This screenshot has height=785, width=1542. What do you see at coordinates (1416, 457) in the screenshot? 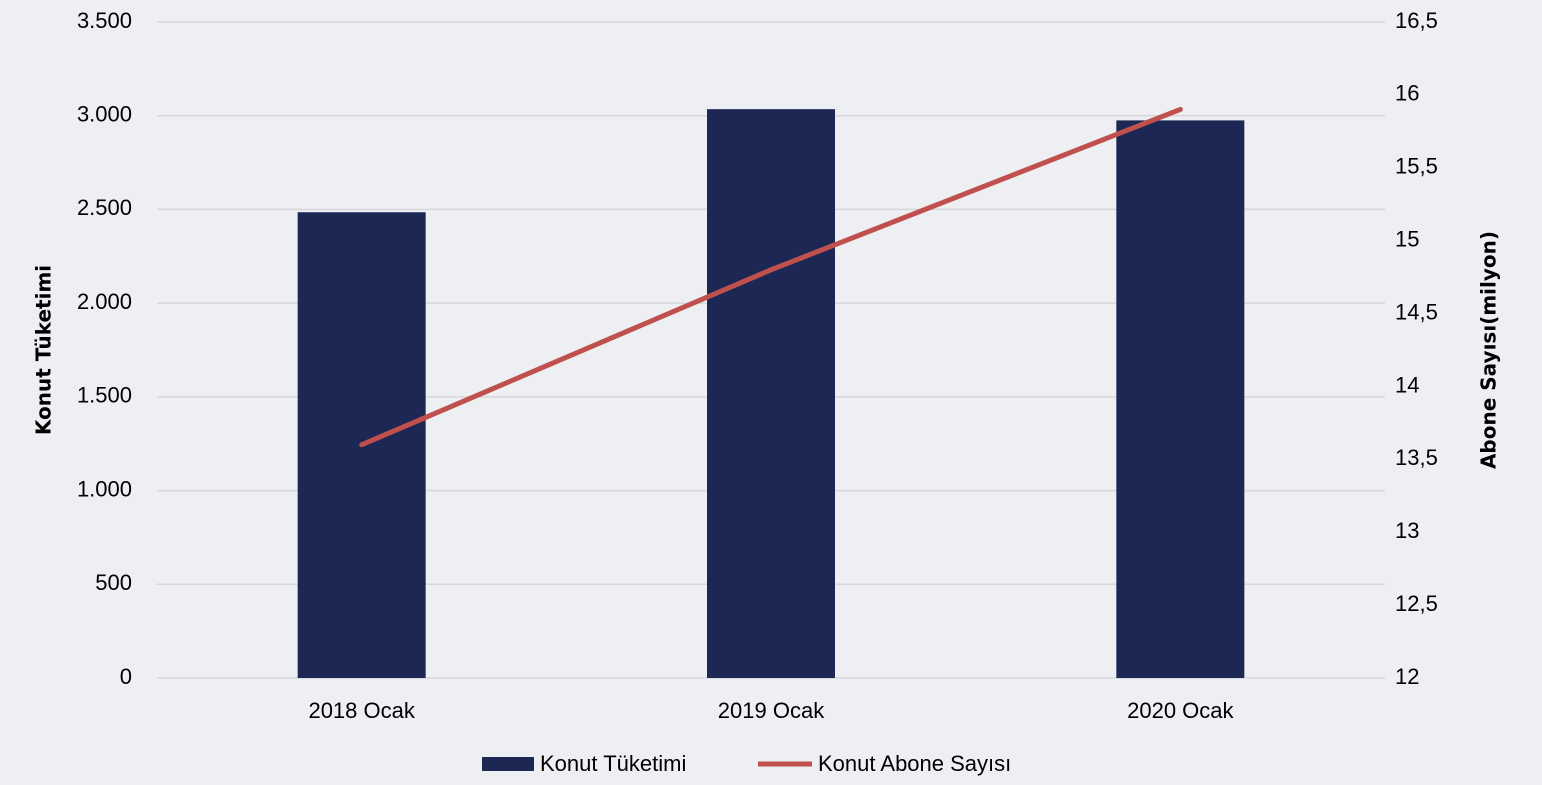
I see `y2-tick-label: 13,5` at bounding box center [1416, 457].